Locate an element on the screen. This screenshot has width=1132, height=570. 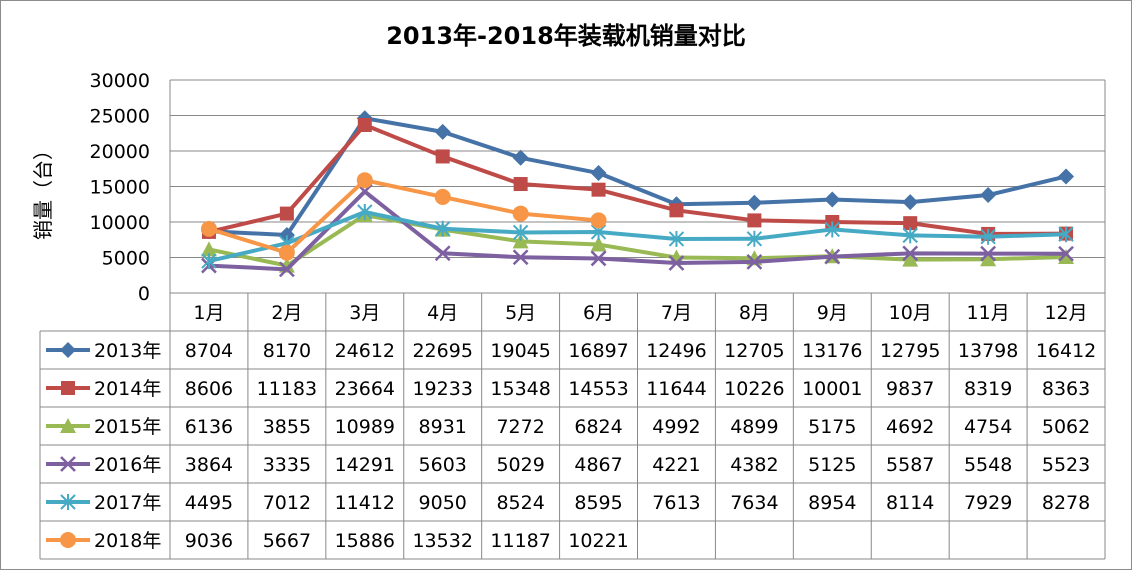
data-label: 13532 is located at coordinates (442, 541).